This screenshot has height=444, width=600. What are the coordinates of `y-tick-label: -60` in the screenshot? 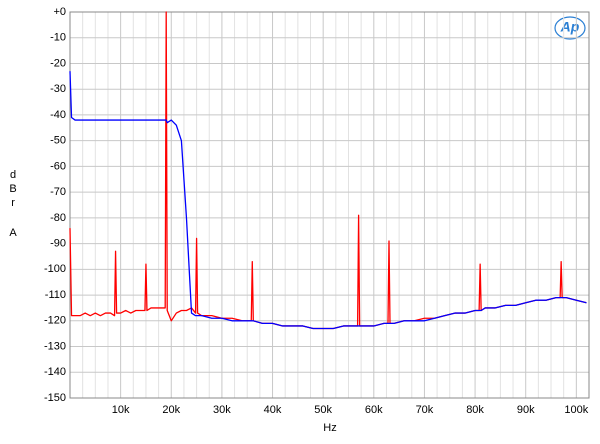 It's located at (58, 166).